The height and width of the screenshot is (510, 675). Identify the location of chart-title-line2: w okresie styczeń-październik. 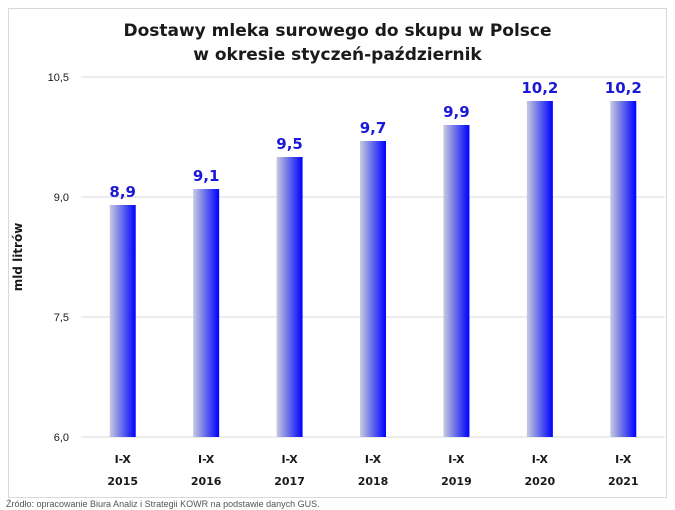
(337, 55).